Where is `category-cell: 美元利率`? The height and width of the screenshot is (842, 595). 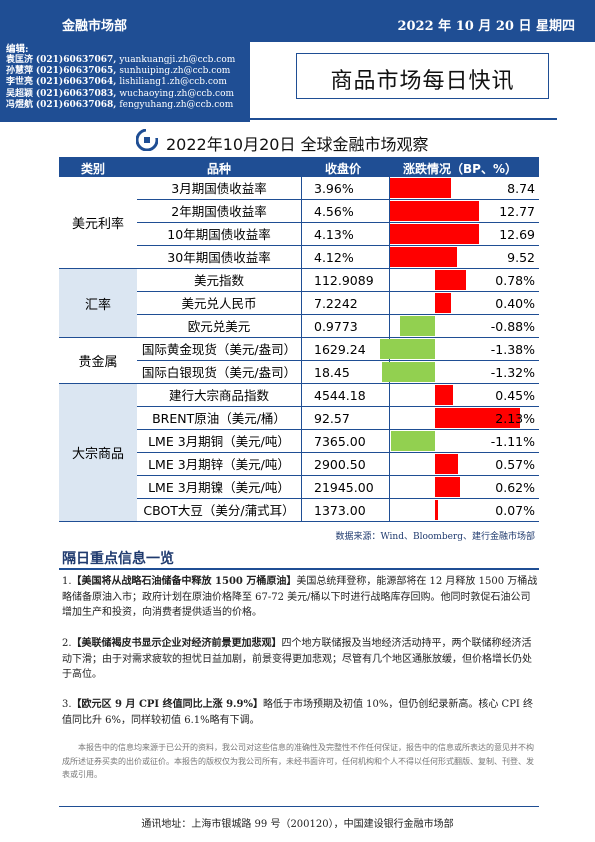
category-cell: 美元利率 is located at coordinates (98, 223).